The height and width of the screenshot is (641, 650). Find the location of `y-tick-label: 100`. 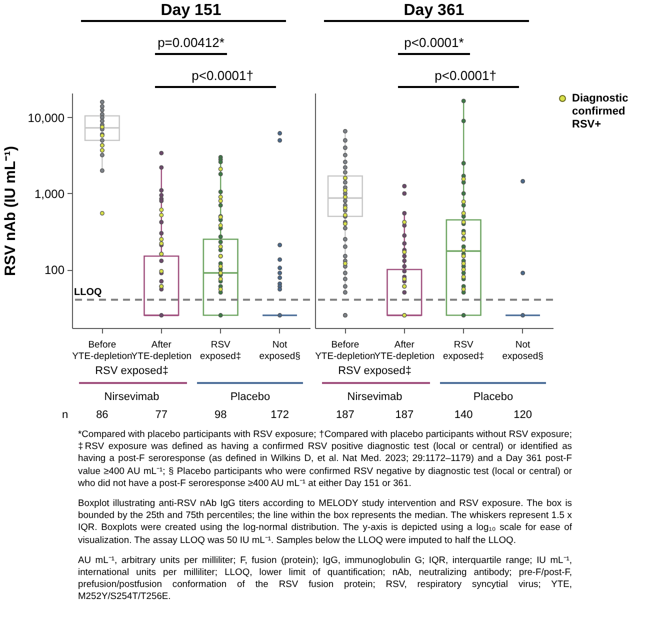

y-tick-label: 100 is located at coordinates (54, 270).